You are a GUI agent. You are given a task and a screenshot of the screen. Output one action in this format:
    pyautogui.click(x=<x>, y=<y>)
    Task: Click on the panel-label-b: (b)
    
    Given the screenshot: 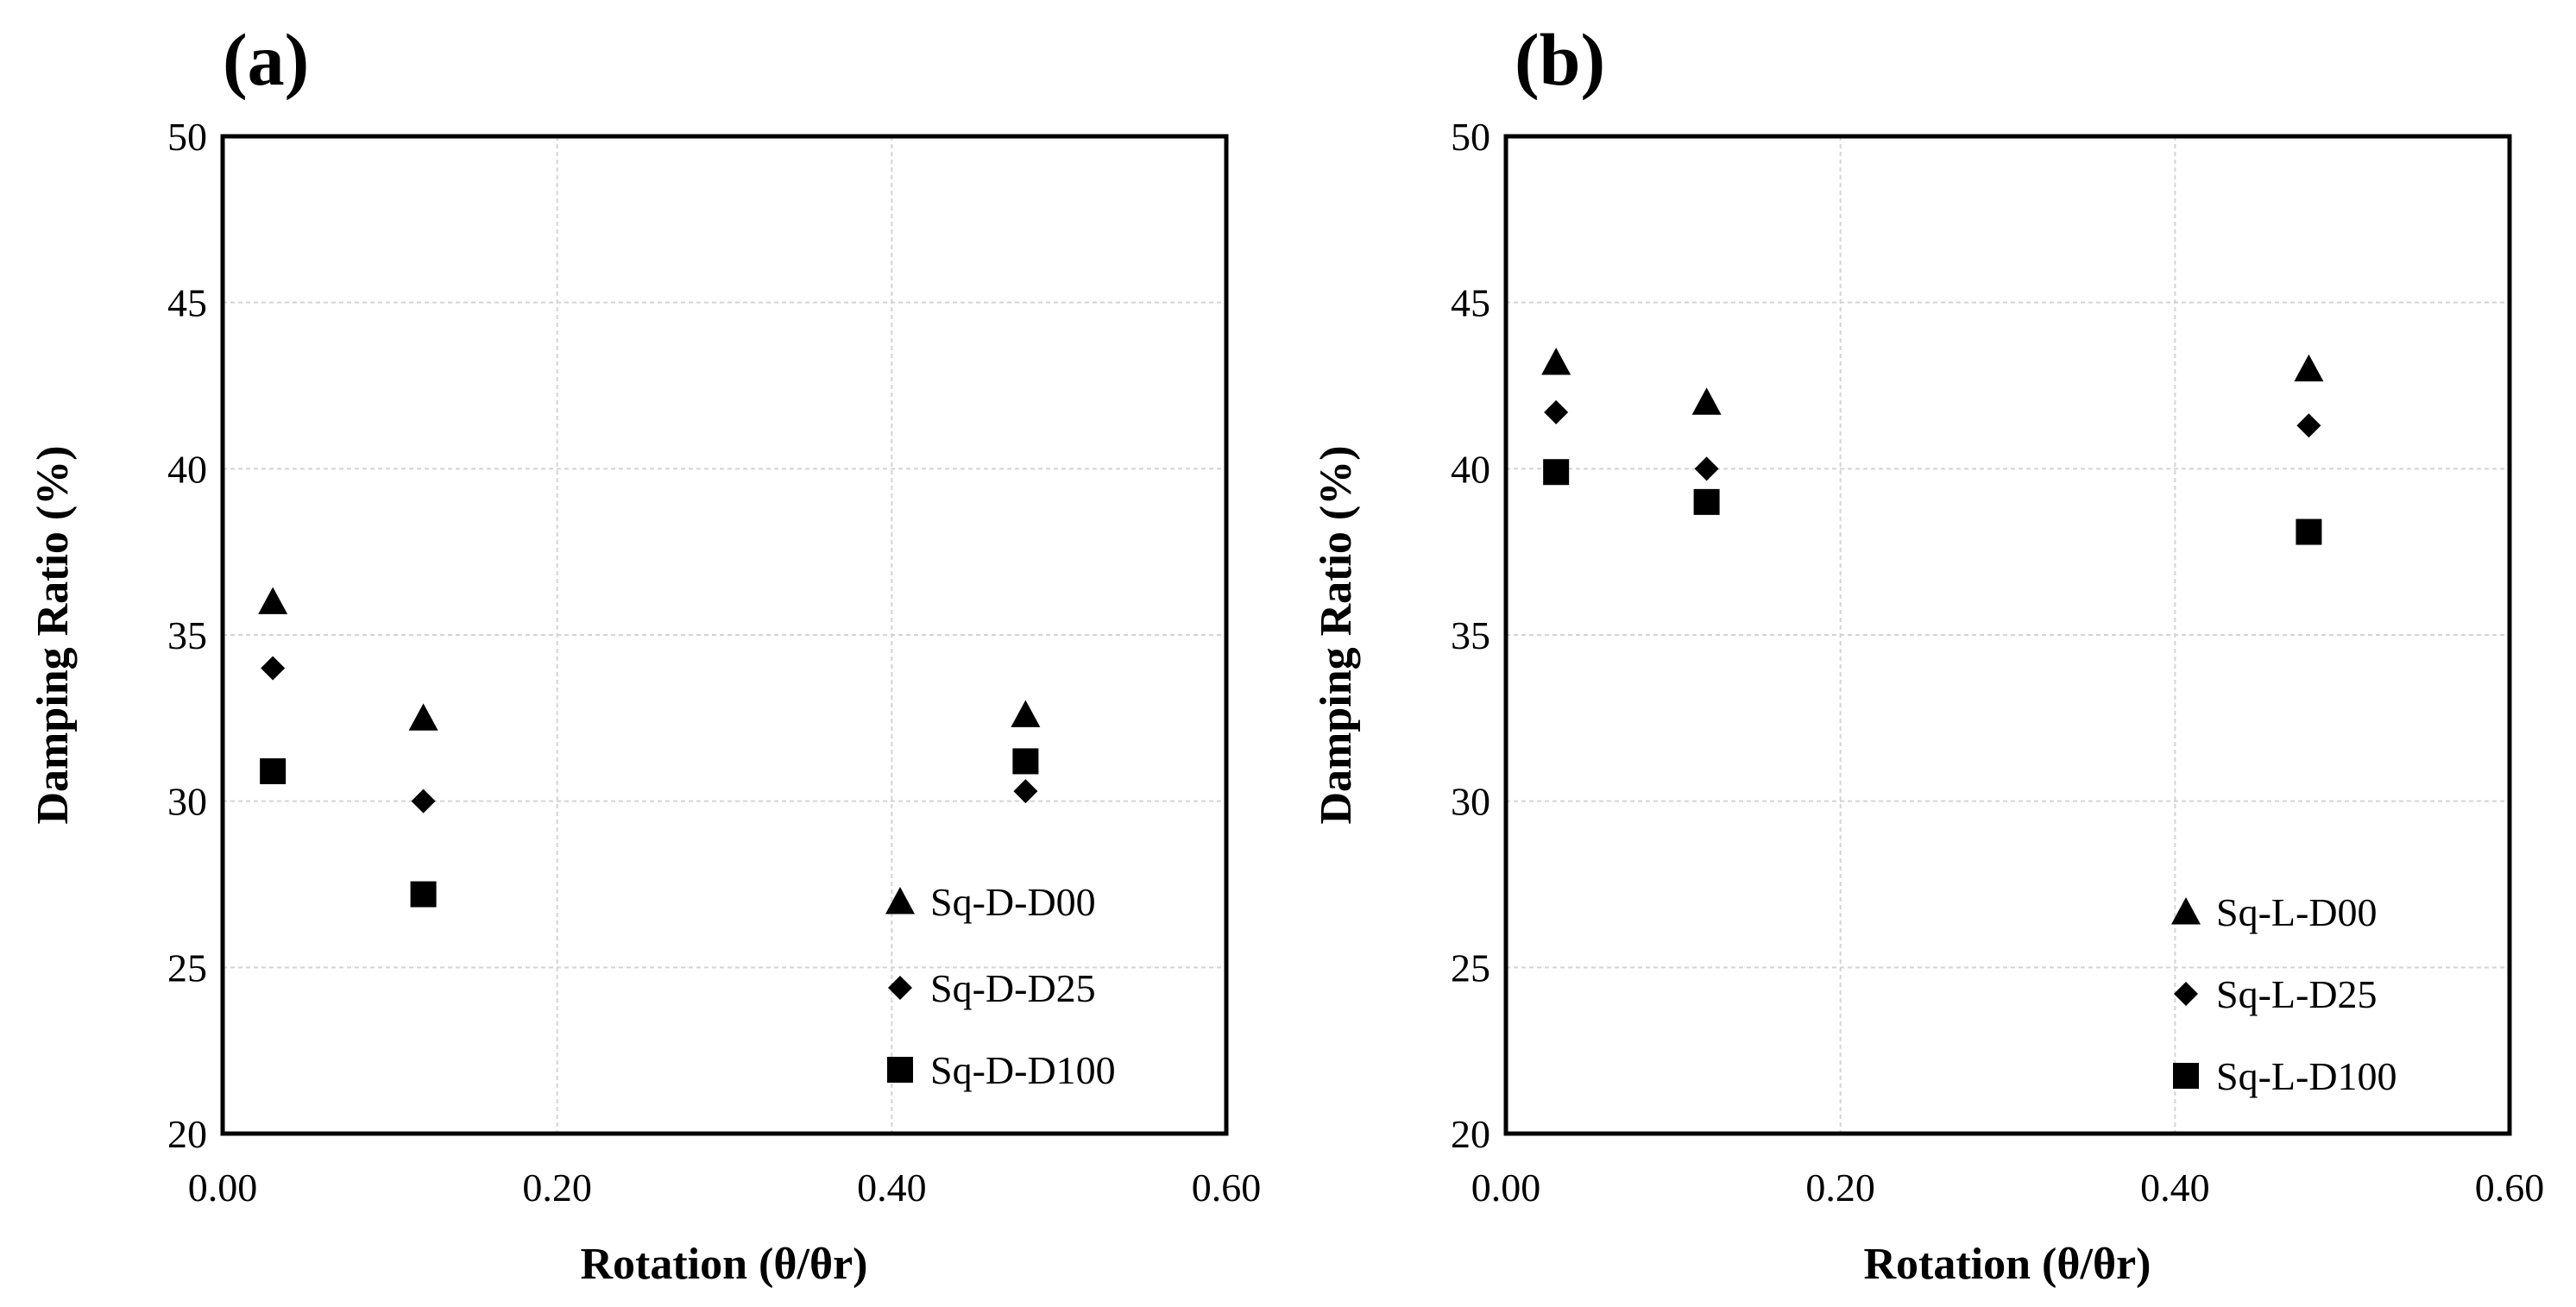 What is the action you would take?
    pyautogui.click(x=1560, y=59)
    